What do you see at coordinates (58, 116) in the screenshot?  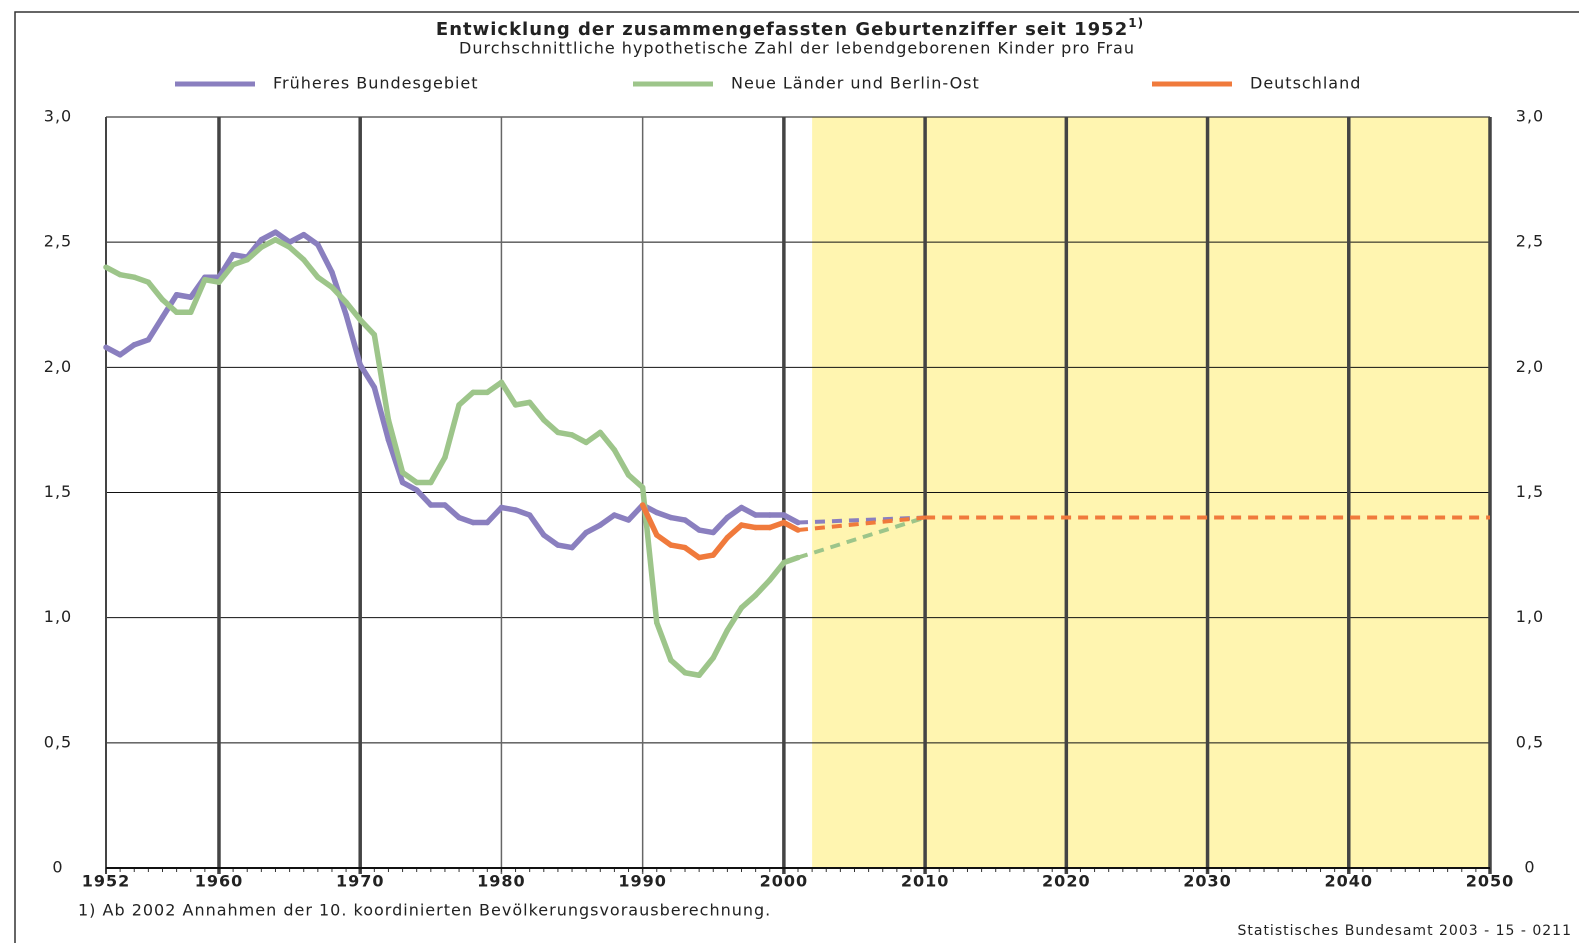 I see `y-tick-label: 3,0` at bounding box center [58, 116].